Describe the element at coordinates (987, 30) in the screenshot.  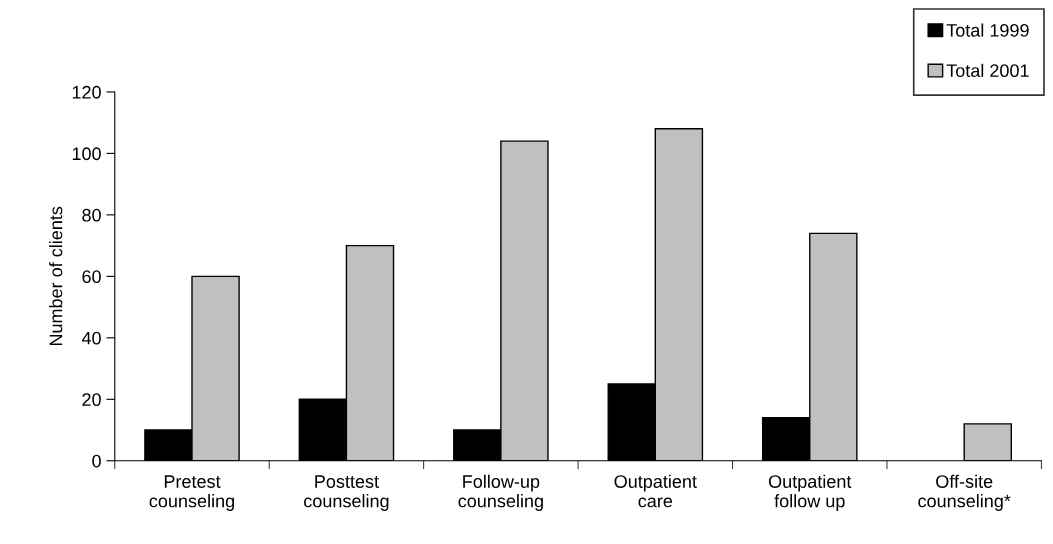
I see `legend-label: Total 1999` at that location.